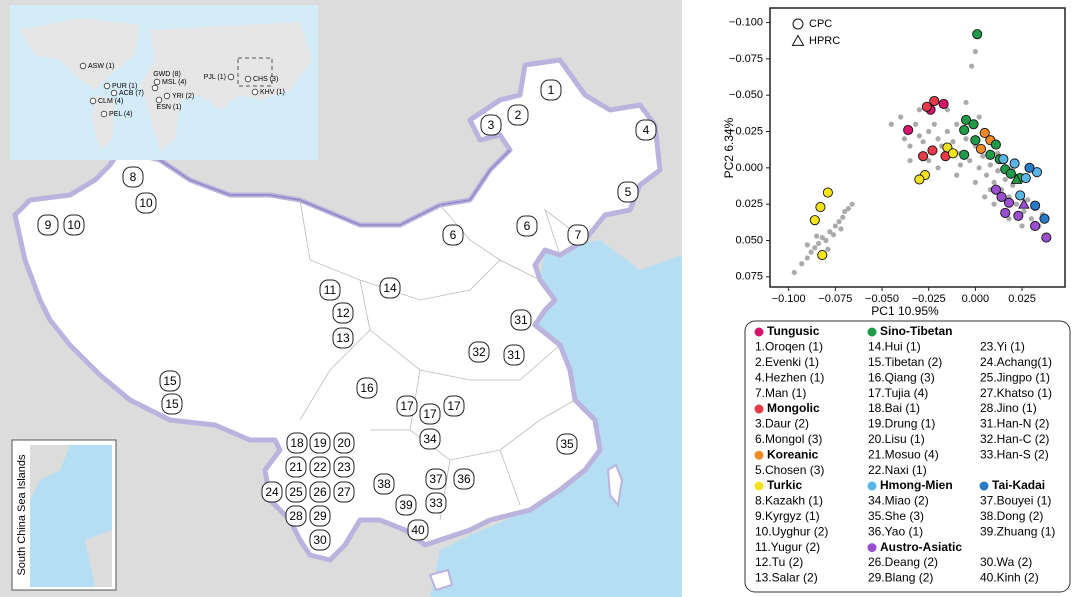 This screenshot has width=1080, height=597. What do you see at coordinates (872, 332) in the screenshot?
I see `legend-swatch` at bounding box center [872, 332].